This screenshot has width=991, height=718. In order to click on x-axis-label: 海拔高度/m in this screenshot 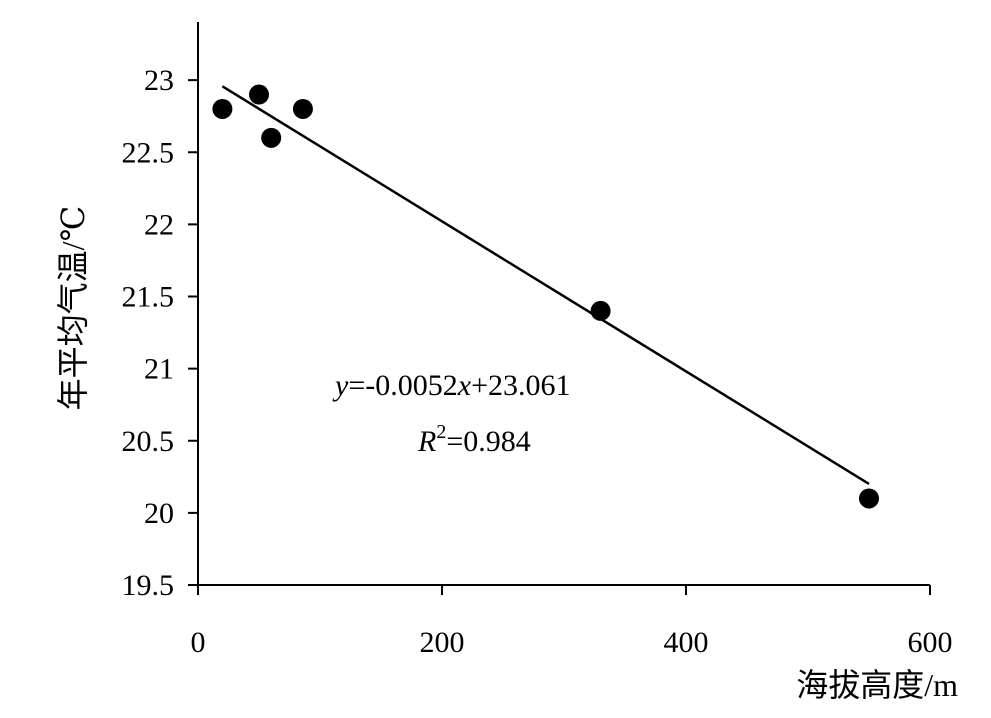, I will do `click(877, 685)`.